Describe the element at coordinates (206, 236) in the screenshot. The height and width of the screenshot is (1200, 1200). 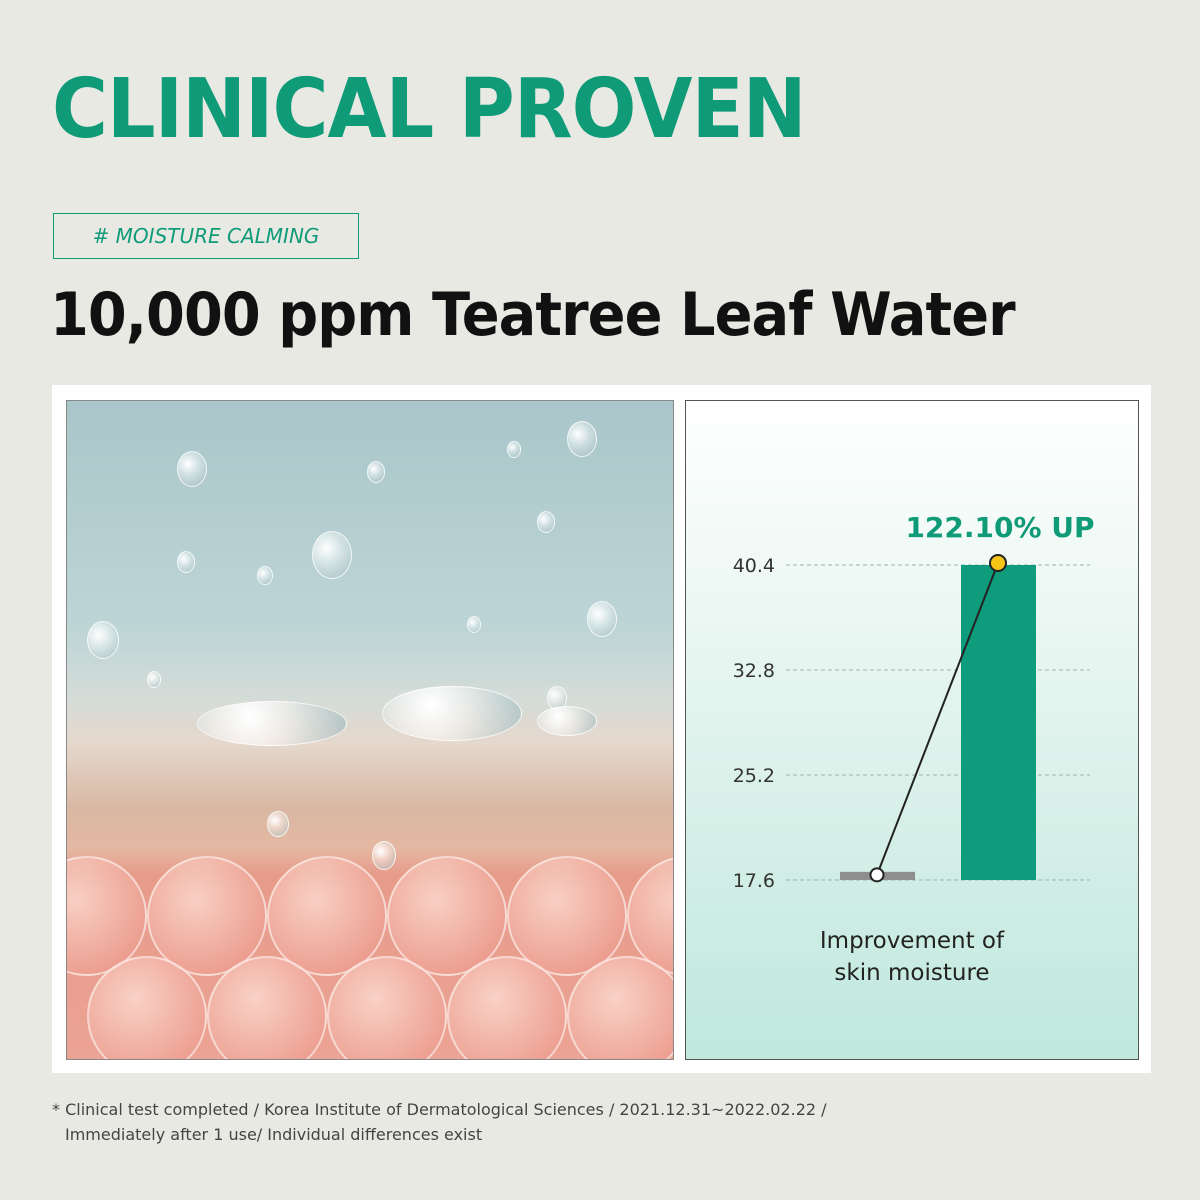
I see `hashtag-badge: # MOISTURE CALMING` at that location.